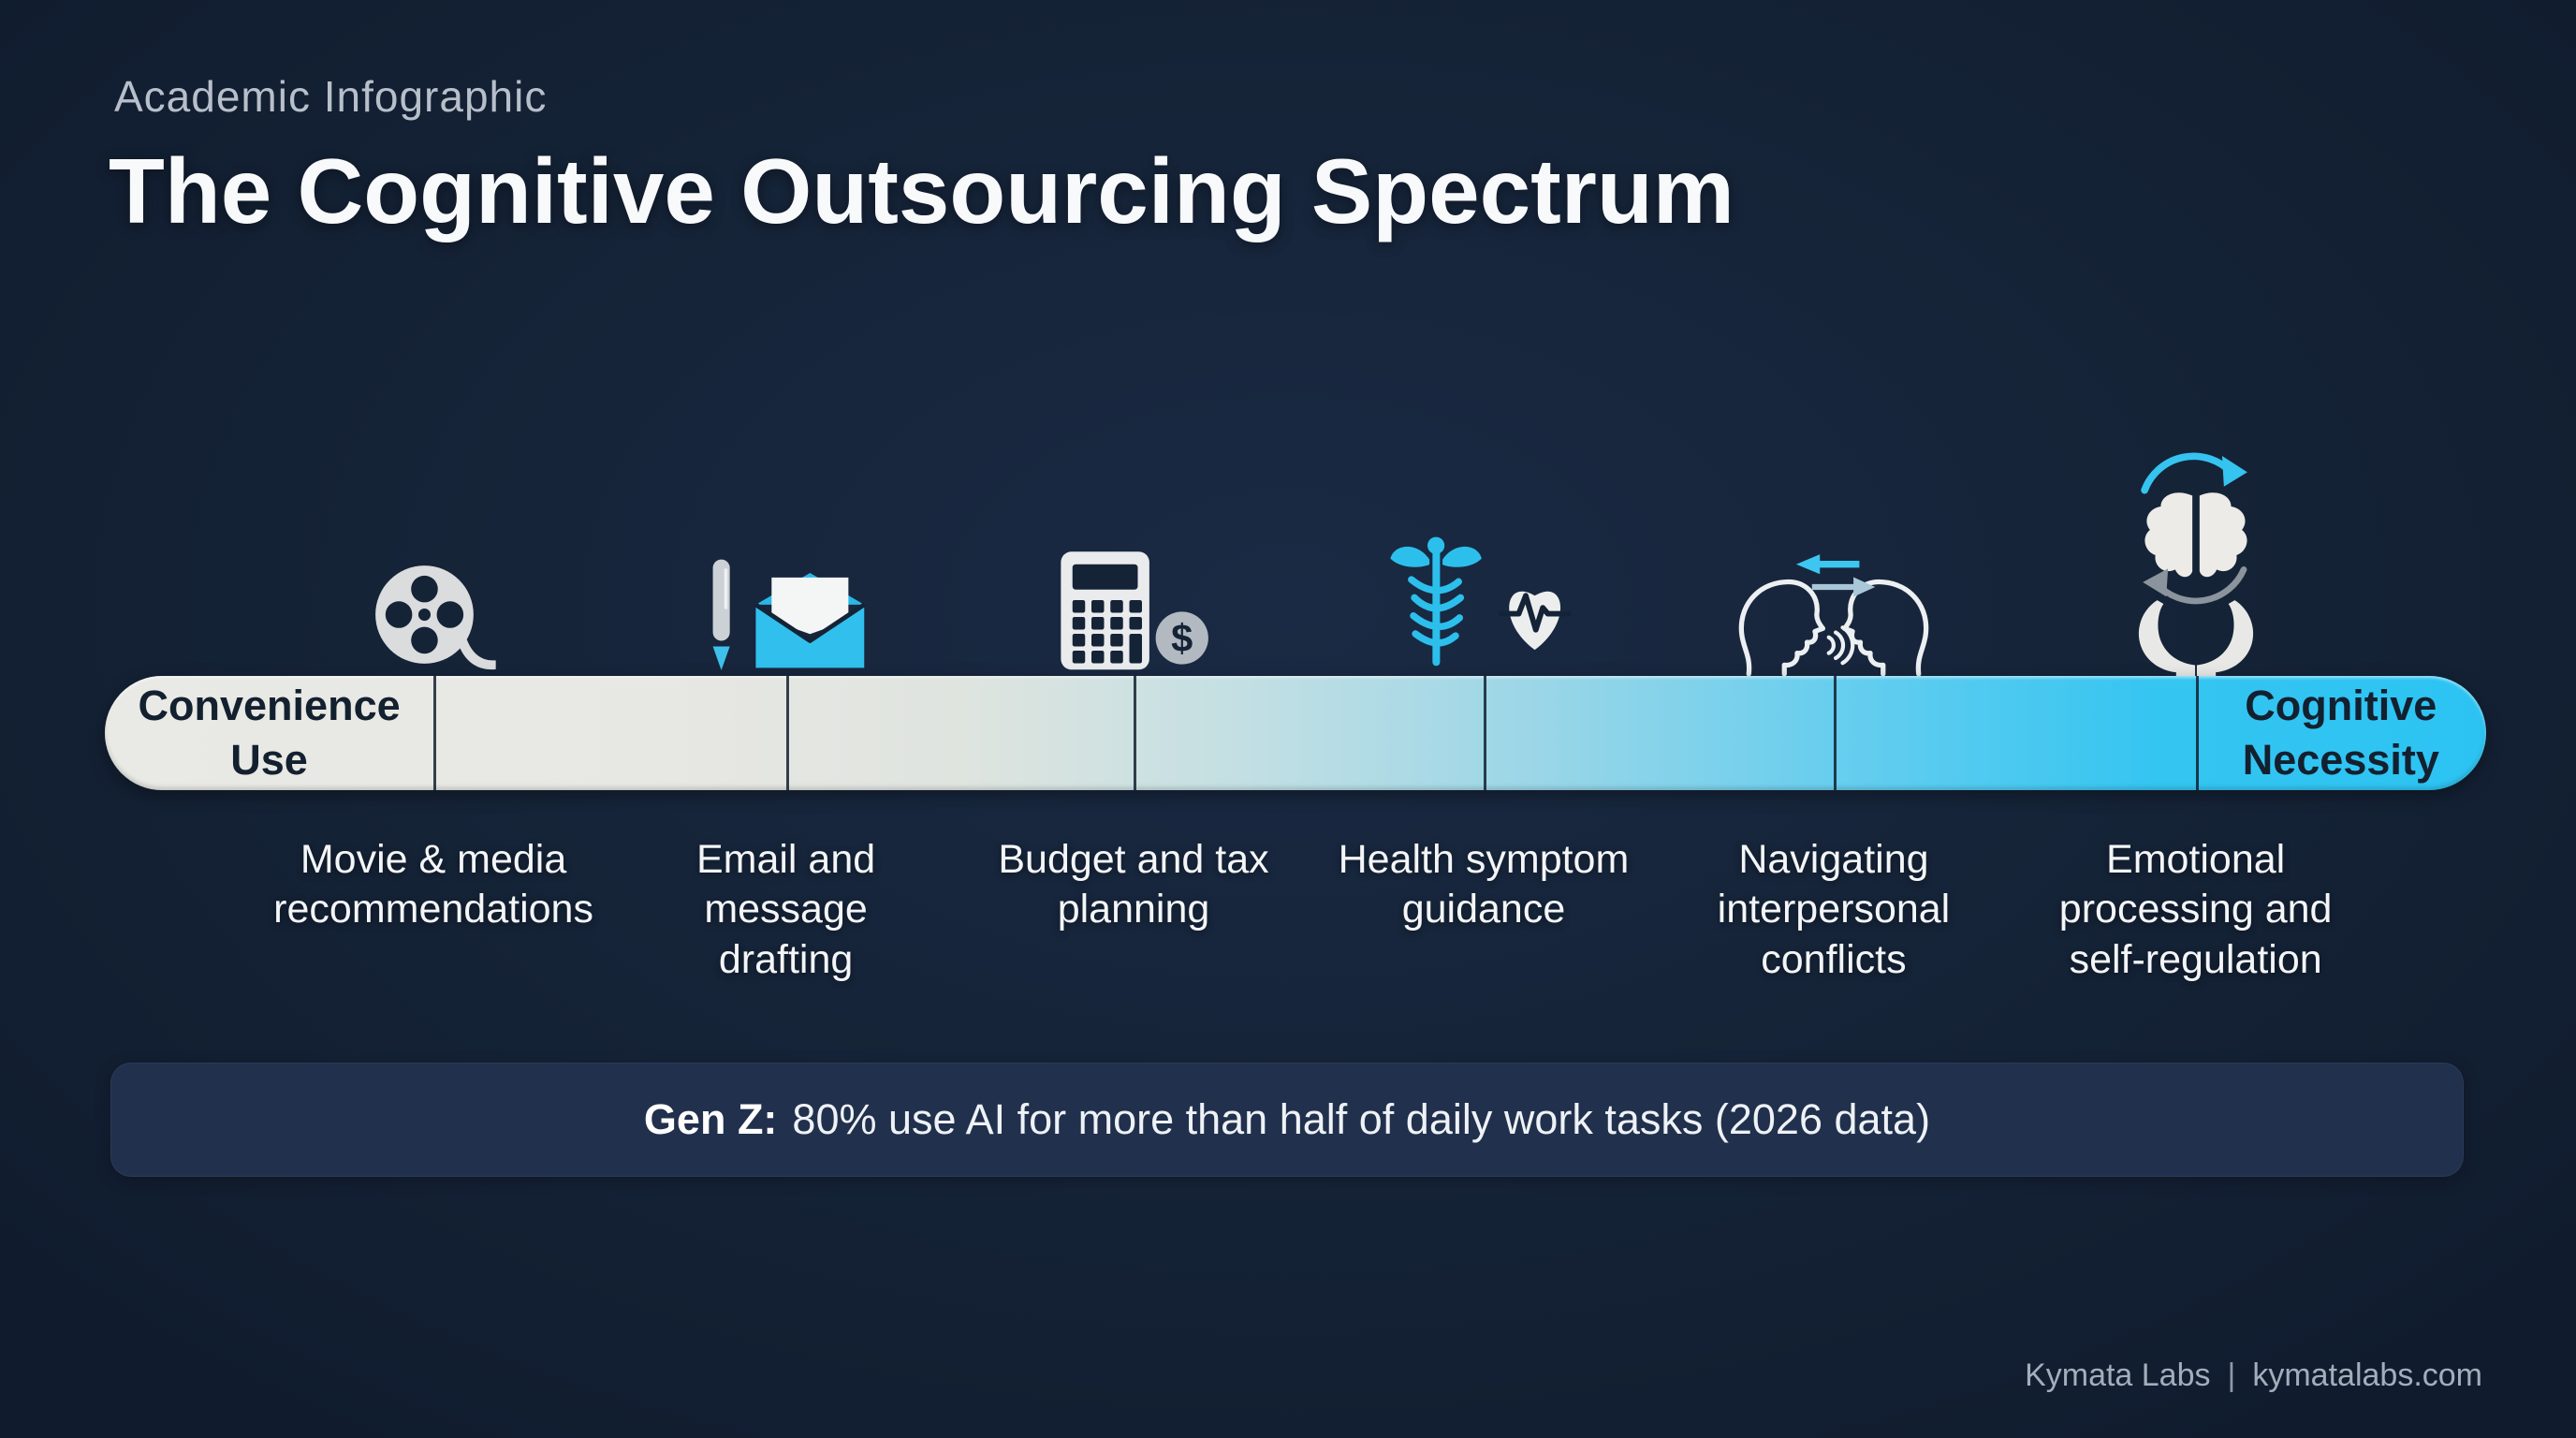  I want to click on footer-domain: kymatalabs.com, so click(2367, 1375).